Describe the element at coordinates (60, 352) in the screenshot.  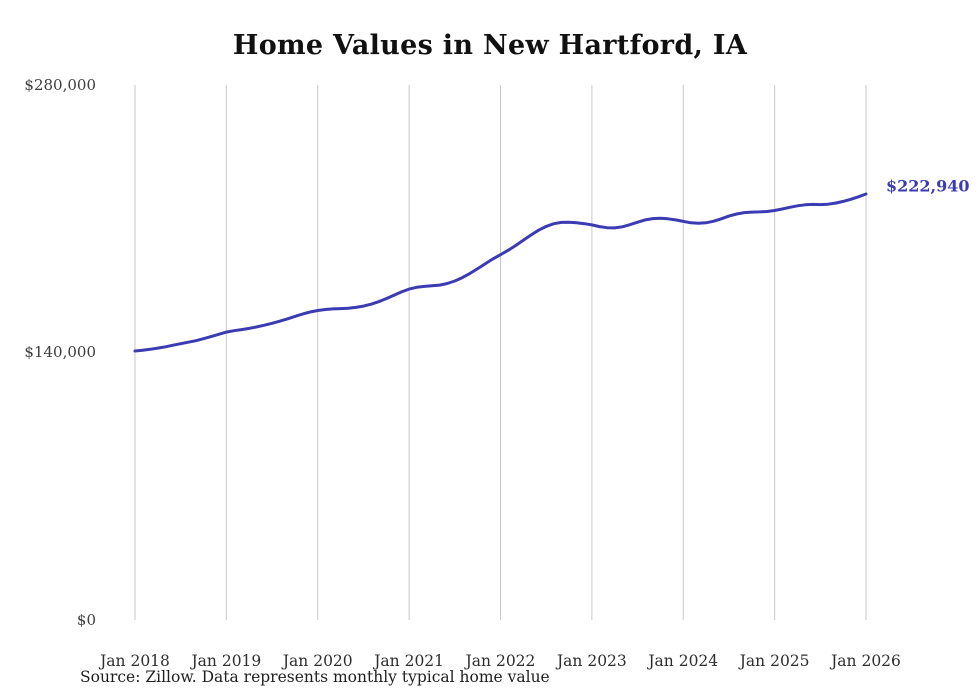
I see `y-axis-label-140000: $140,000` at that location.